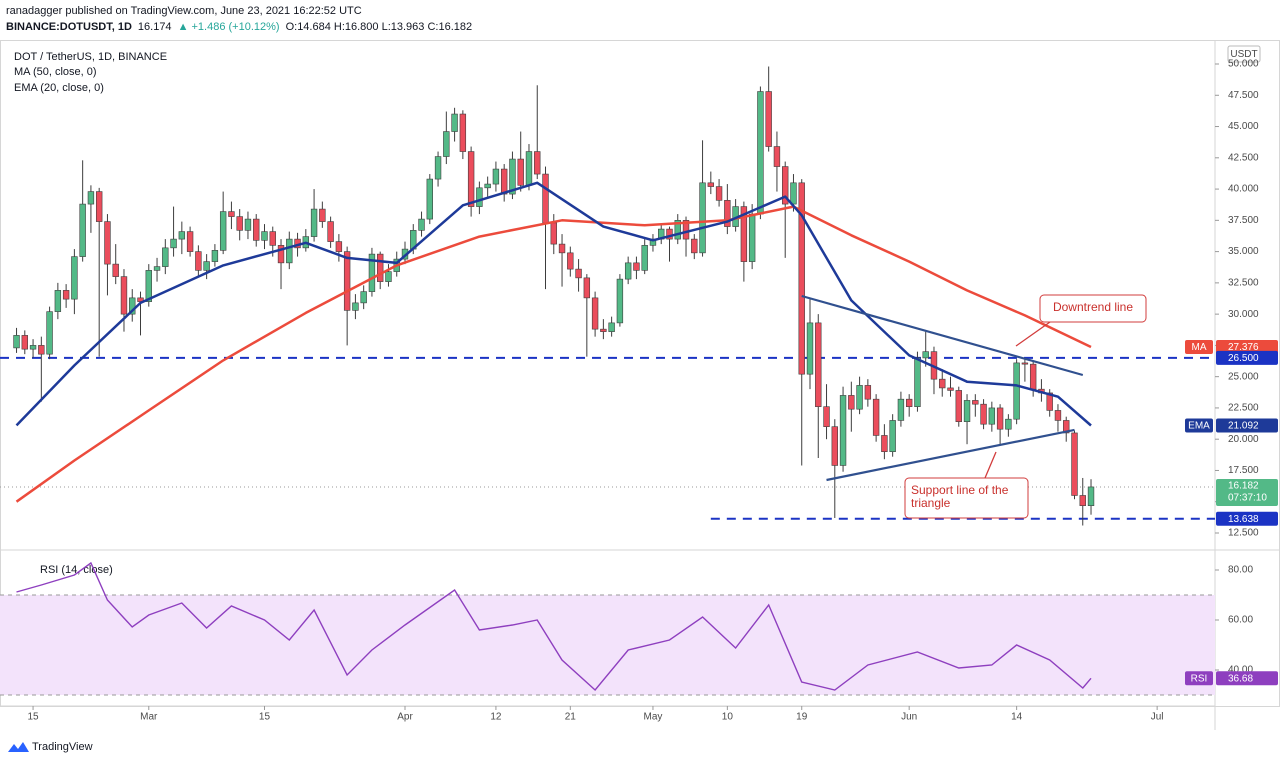 Image resolution: width=1280 pixels, height=770 pixels. Describe the element at coordinates (1243, 220) in the screenshot. I see `y-tick-label: 37.500` at that location.